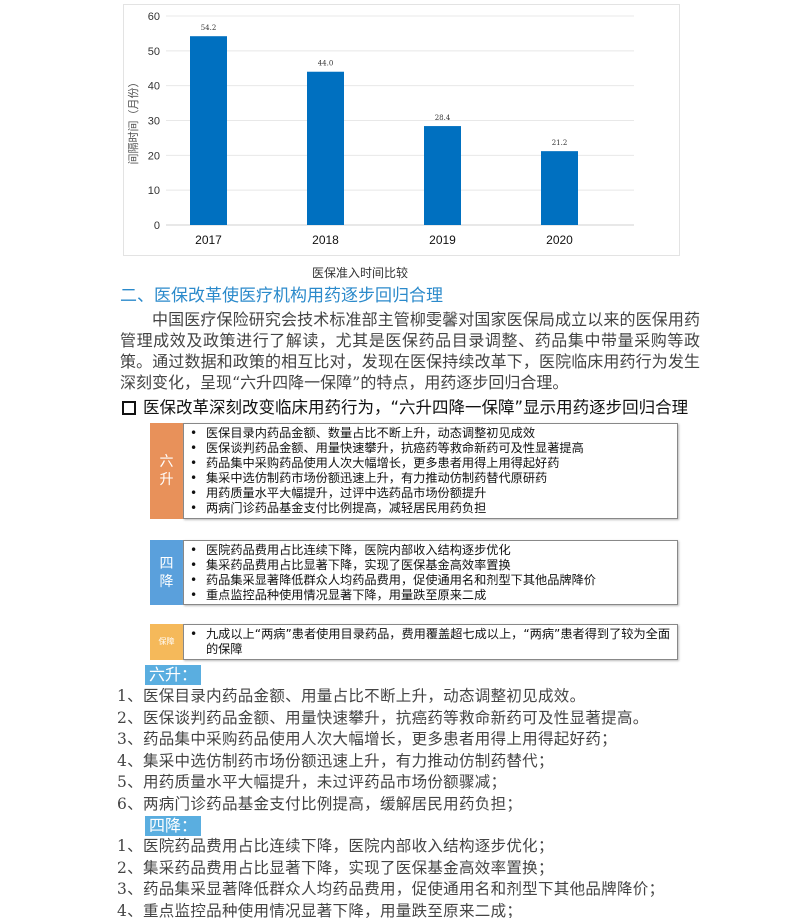 The width and height of the screenshot is (800, 918). What do you see at coordinates (129, 408) in the screenshot?
I see `square-bullet-icon` at bounding box center [129, 408].